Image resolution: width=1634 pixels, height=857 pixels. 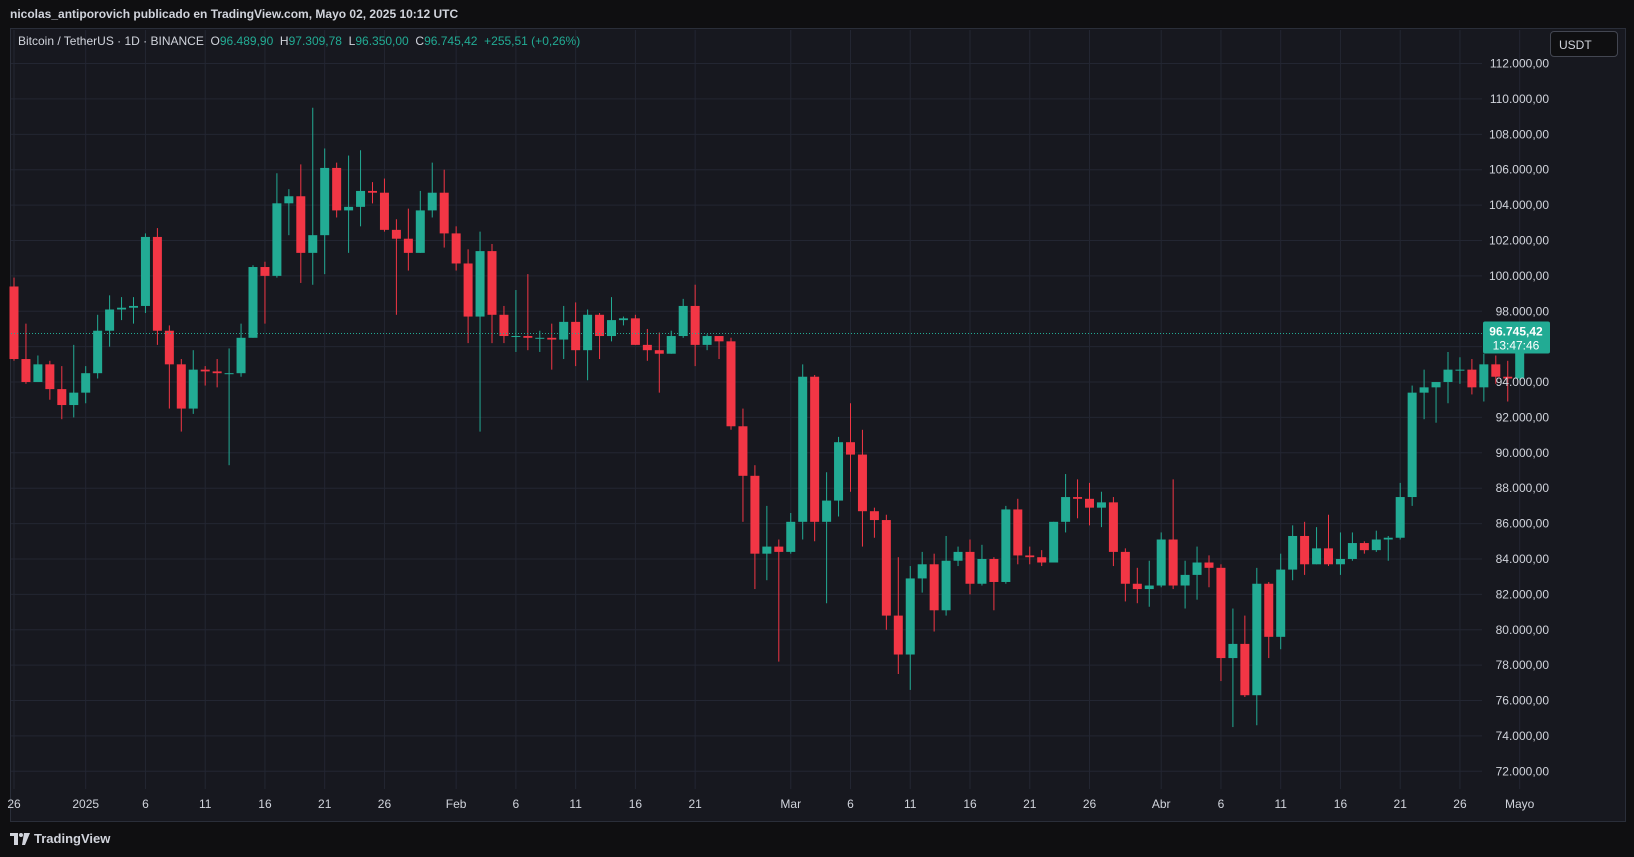 What do you see at coordinates (382, 41) in the screenshot?
I see `low-value: 96.350,00` at bounding box center [382, 41].